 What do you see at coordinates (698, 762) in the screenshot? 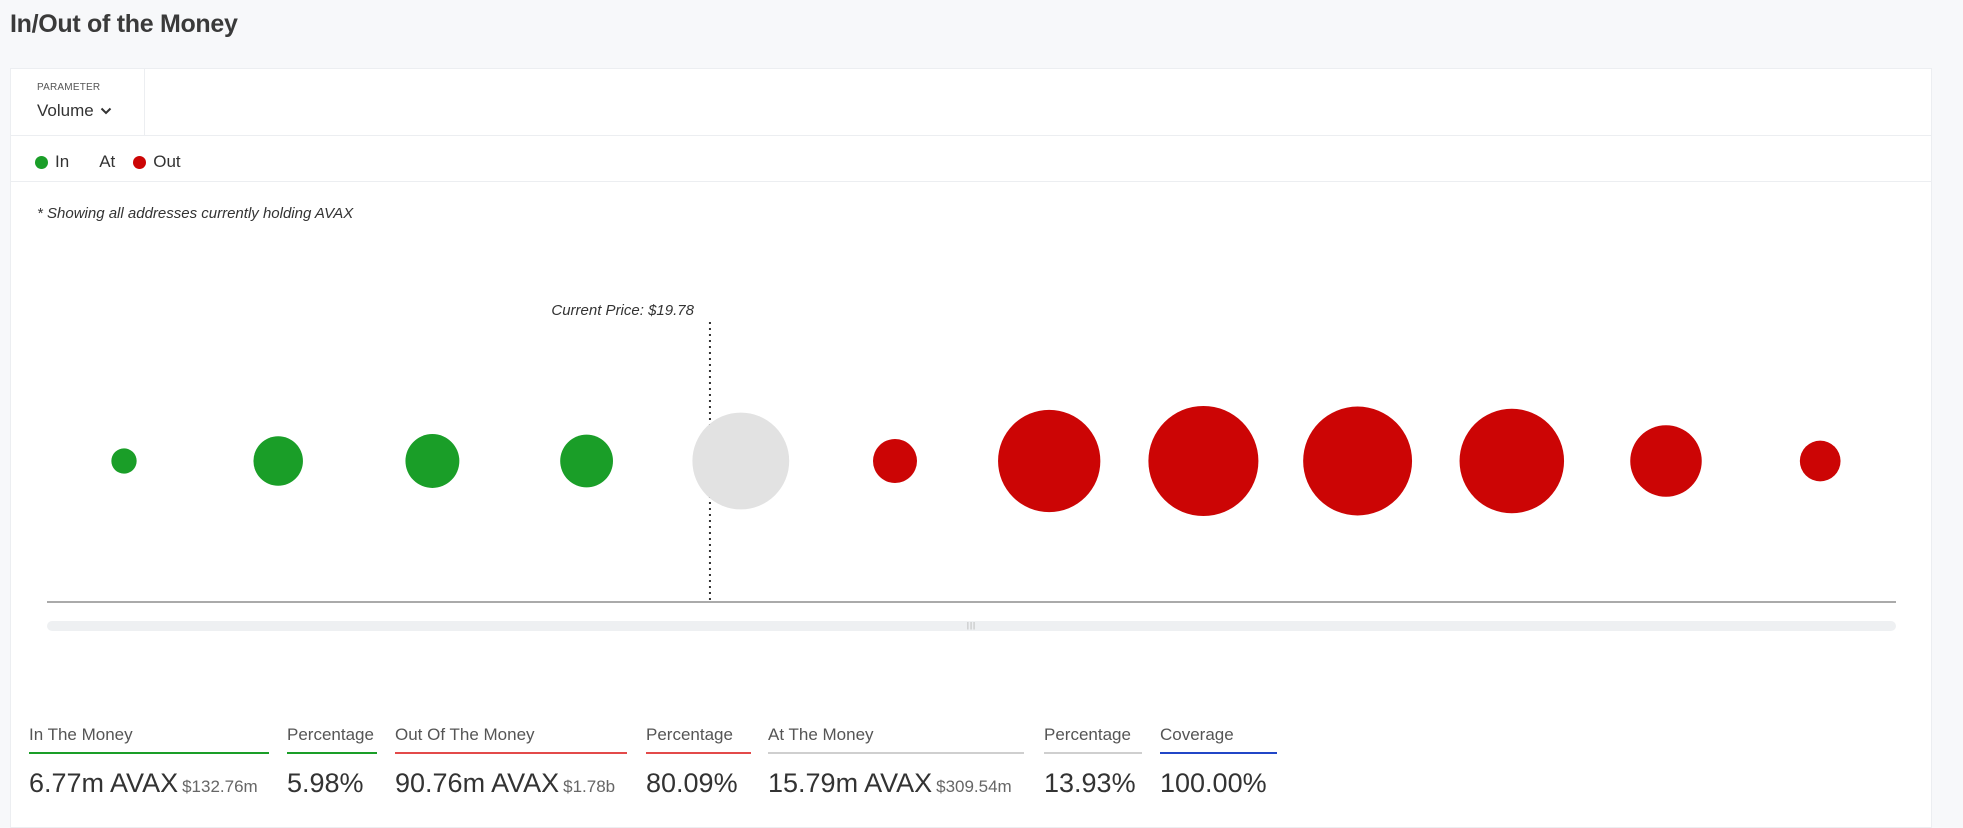
I see `stat-percentage: Percentage 80.09%` at bounding box center [698, 762].